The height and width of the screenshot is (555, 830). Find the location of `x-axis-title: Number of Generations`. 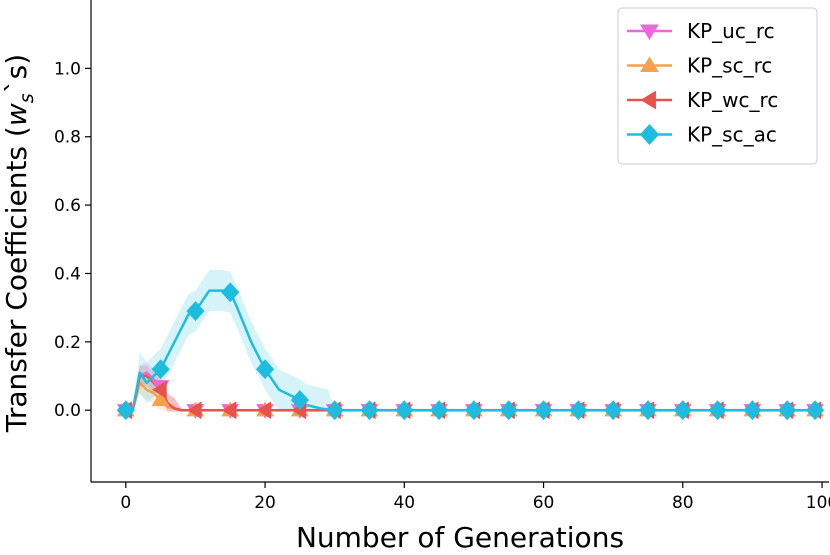

x-axis-title: Number of Generations is located at coordinates (460, 537).